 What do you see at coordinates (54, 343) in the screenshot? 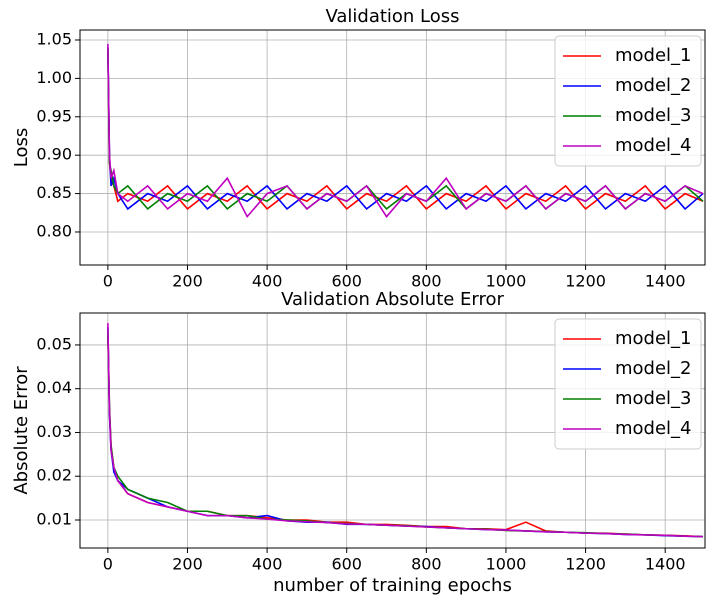
I see `y-tick-label: 0.05` at bounding box center [54, 343].